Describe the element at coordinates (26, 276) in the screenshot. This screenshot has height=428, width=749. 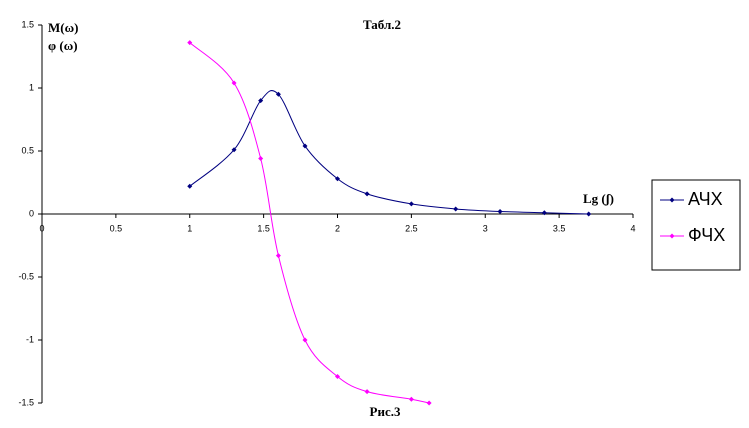
I see `y-tick-label: -0.5` at that location.